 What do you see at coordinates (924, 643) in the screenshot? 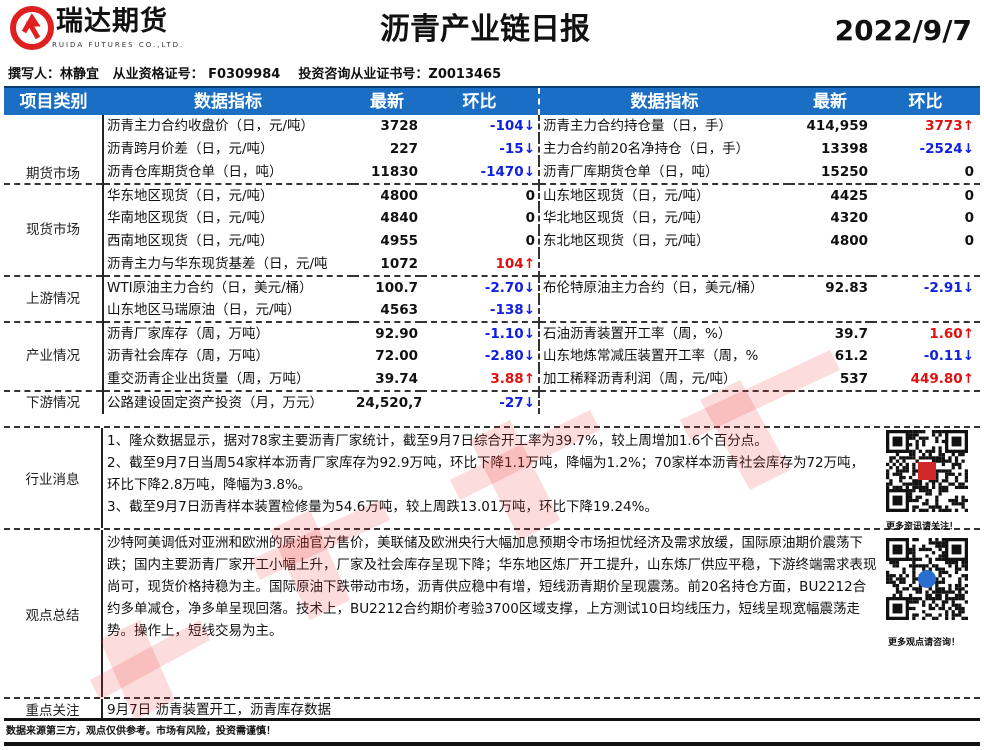
I see `qr-caption-consult: 更多观点请咨询！` at bounding box center [924, 643].